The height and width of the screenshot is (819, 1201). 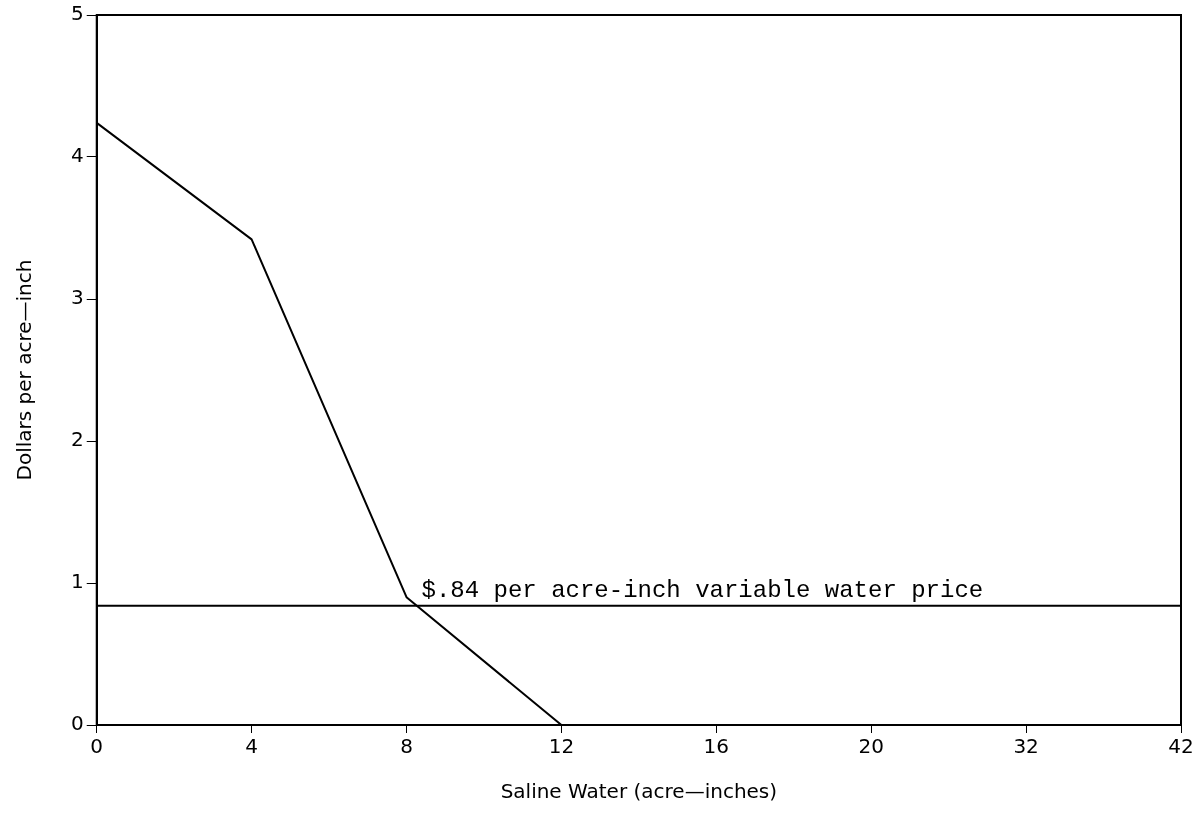 I want to click on y-tick-label: 5, so click(x=77, y=13).